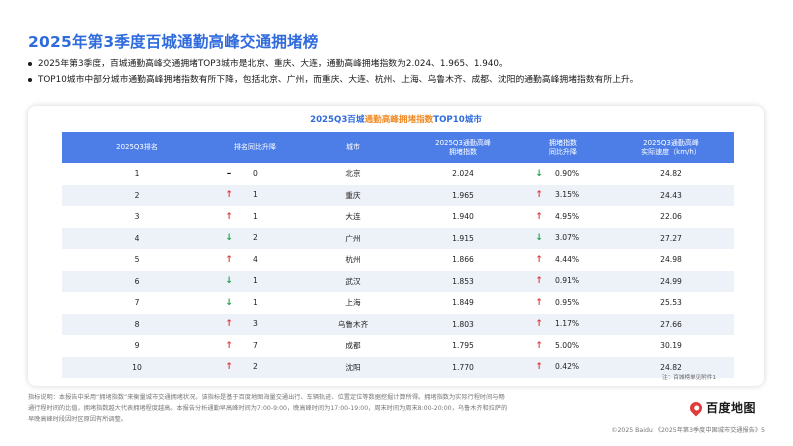  Describe the element at coordinates (457, 120) in the screenshot. I see `card-title-part: TOP10城市` at that location.